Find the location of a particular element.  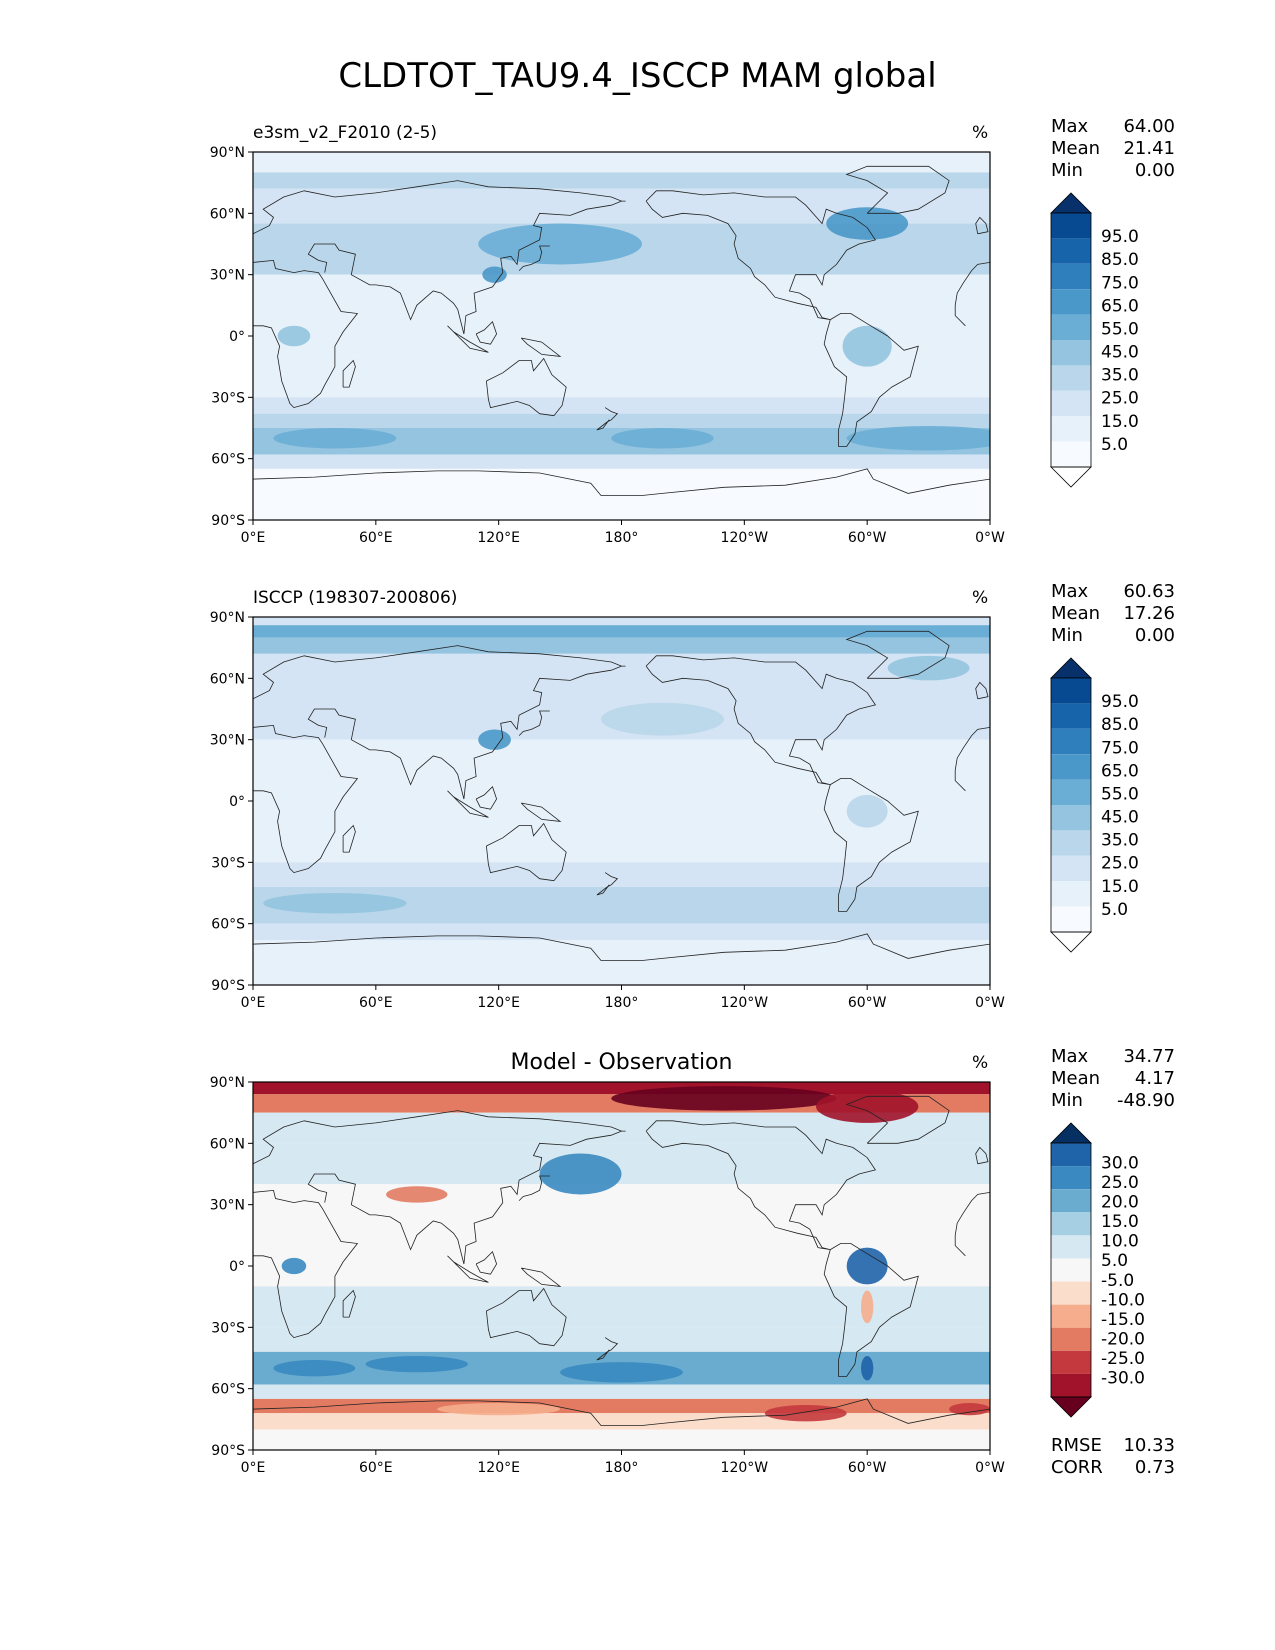

min-label: Min is located at coordinates (1067, 635).